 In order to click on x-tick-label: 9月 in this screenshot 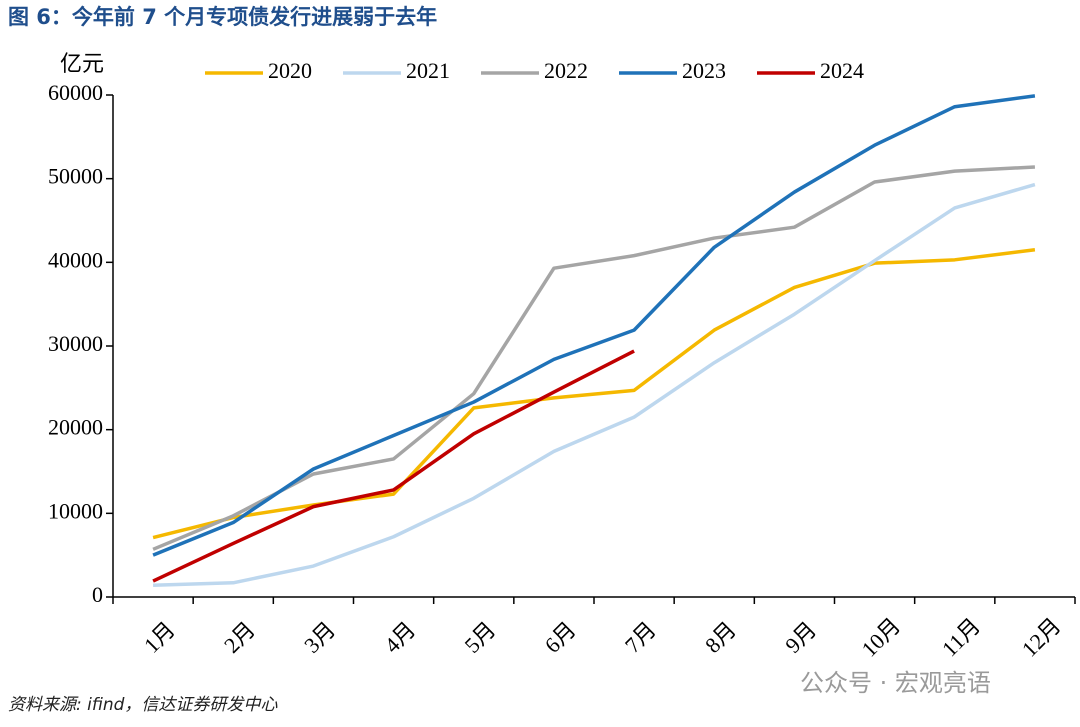, I will do `click(800, 637)`.